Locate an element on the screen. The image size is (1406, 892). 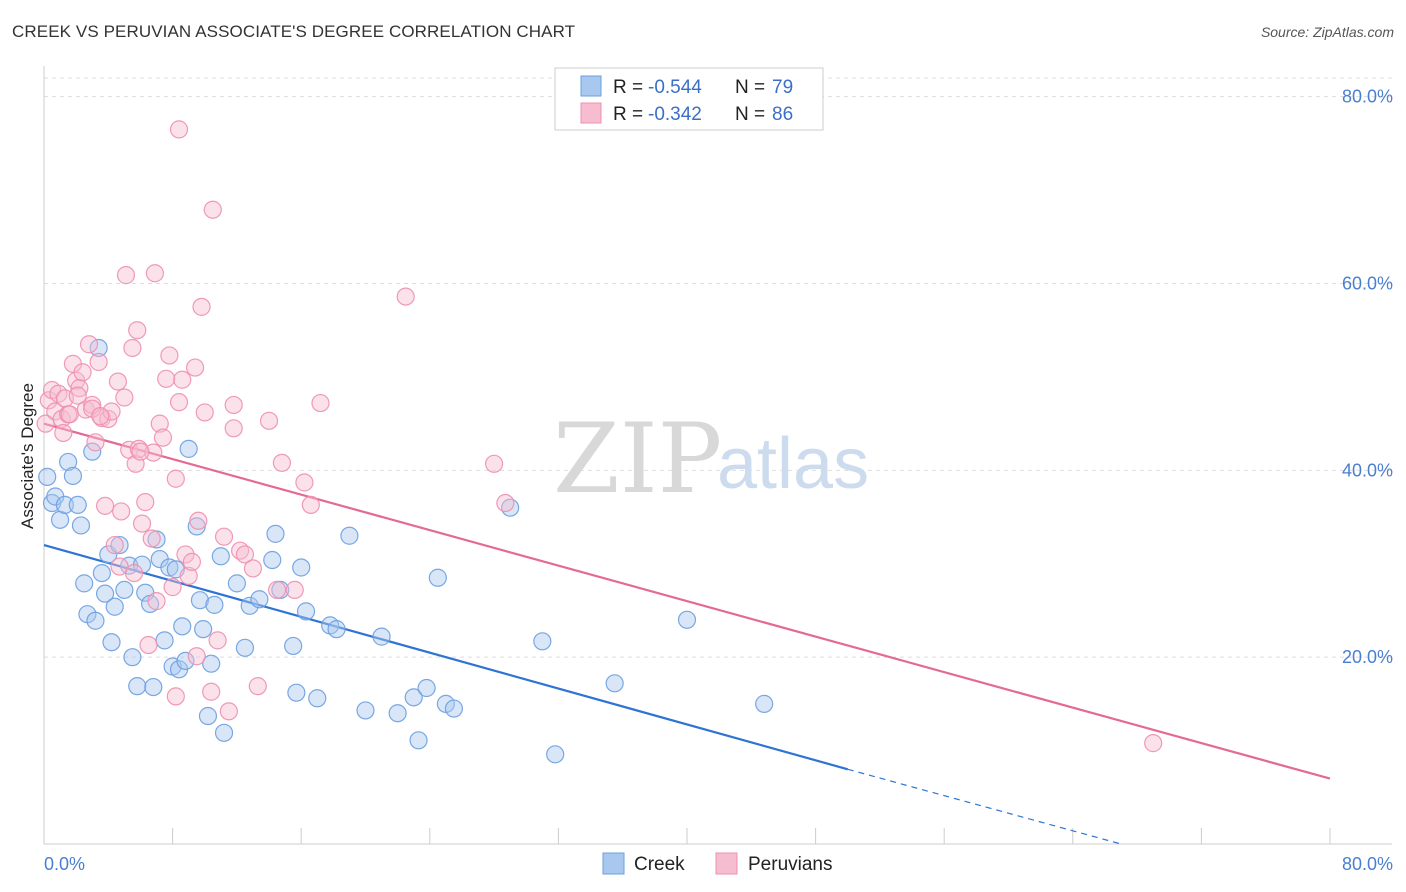
bottom-legend-label-creek: Creek is located at coordinates (659, 864).